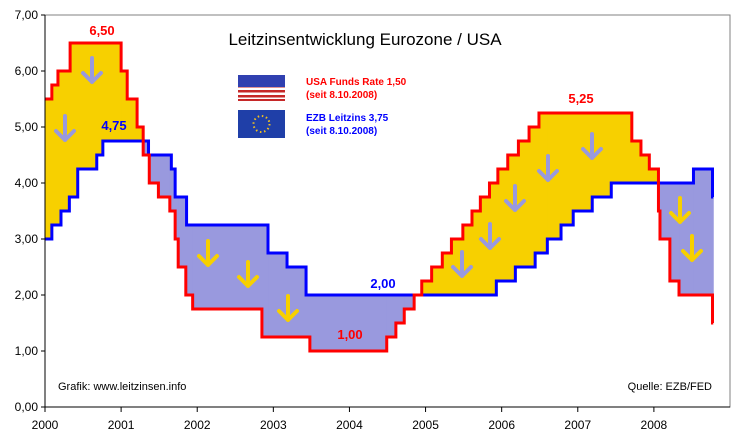 The width and height of the screenshot is (751, 446). I want to click on label-usa-peak2: 5,25, so click(580, 98).